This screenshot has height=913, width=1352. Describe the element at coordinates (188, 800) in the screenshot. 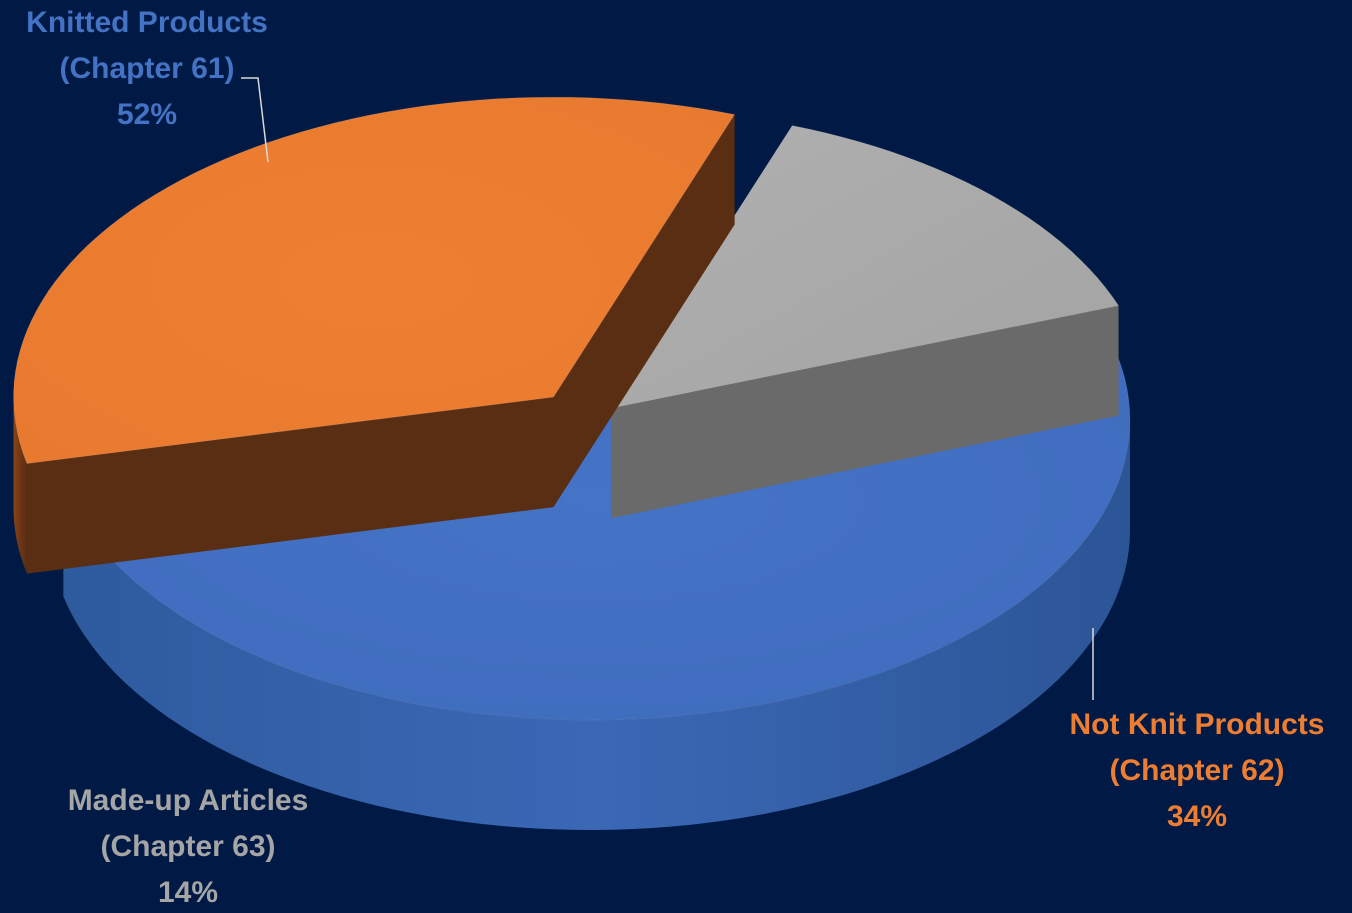

I see `slice-3-label-line1: Made-up Articles` at that location.